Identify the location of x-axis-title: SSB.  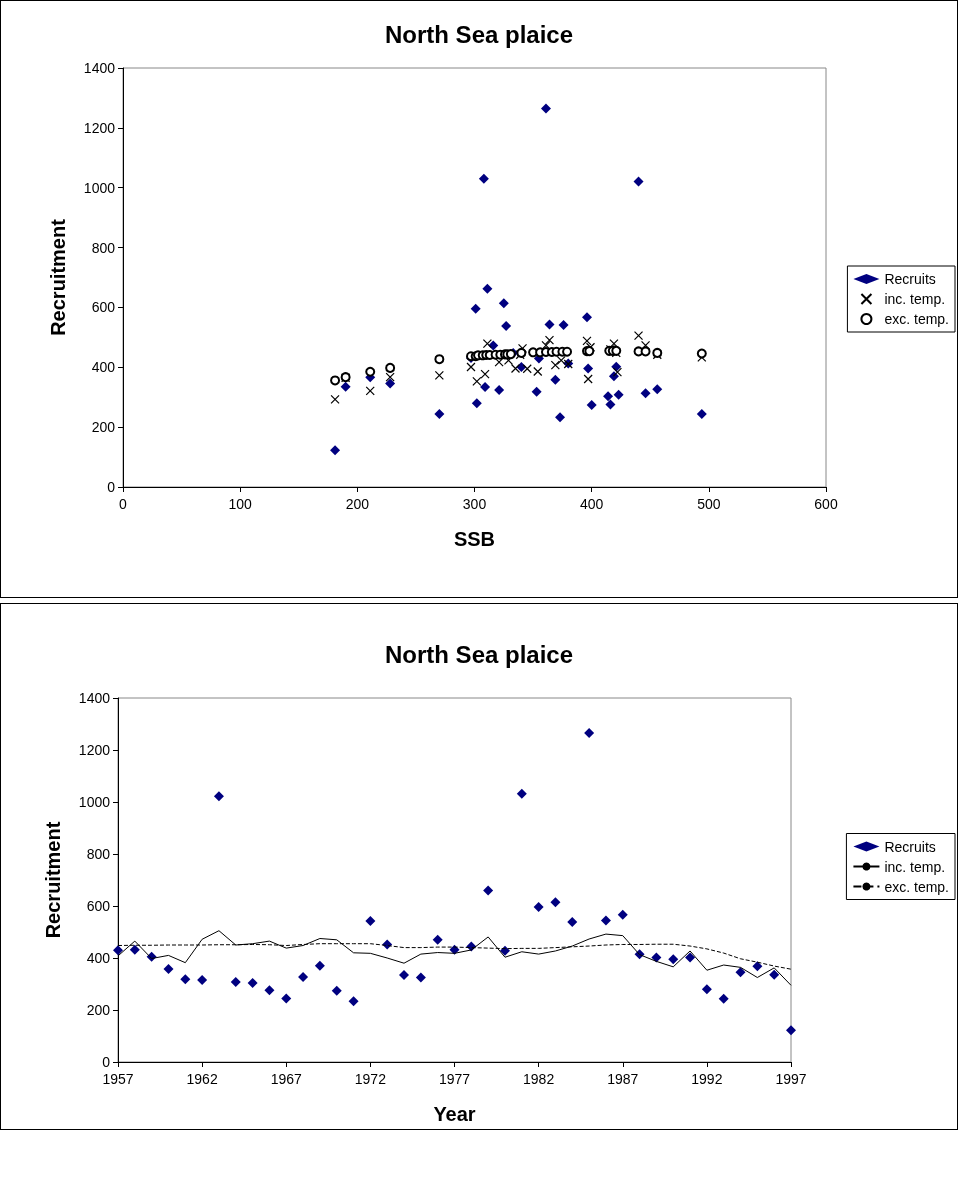
(474, 539).